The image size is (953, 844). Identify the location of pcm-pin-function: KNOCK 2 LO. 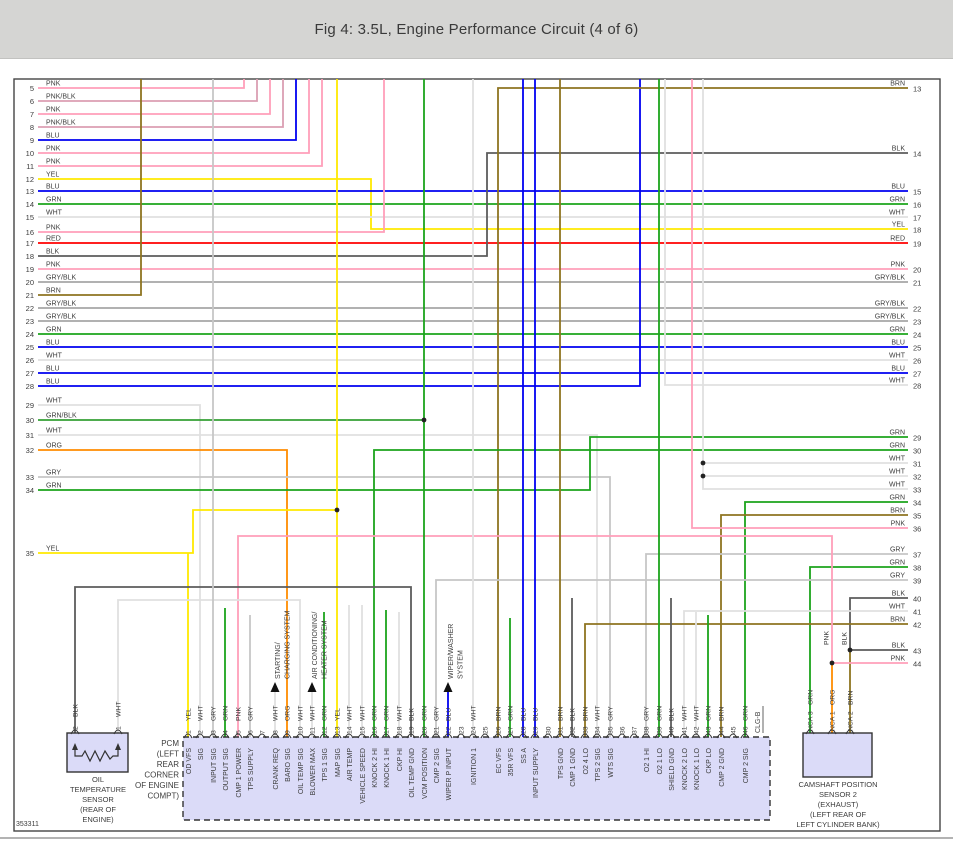
(685, 768).